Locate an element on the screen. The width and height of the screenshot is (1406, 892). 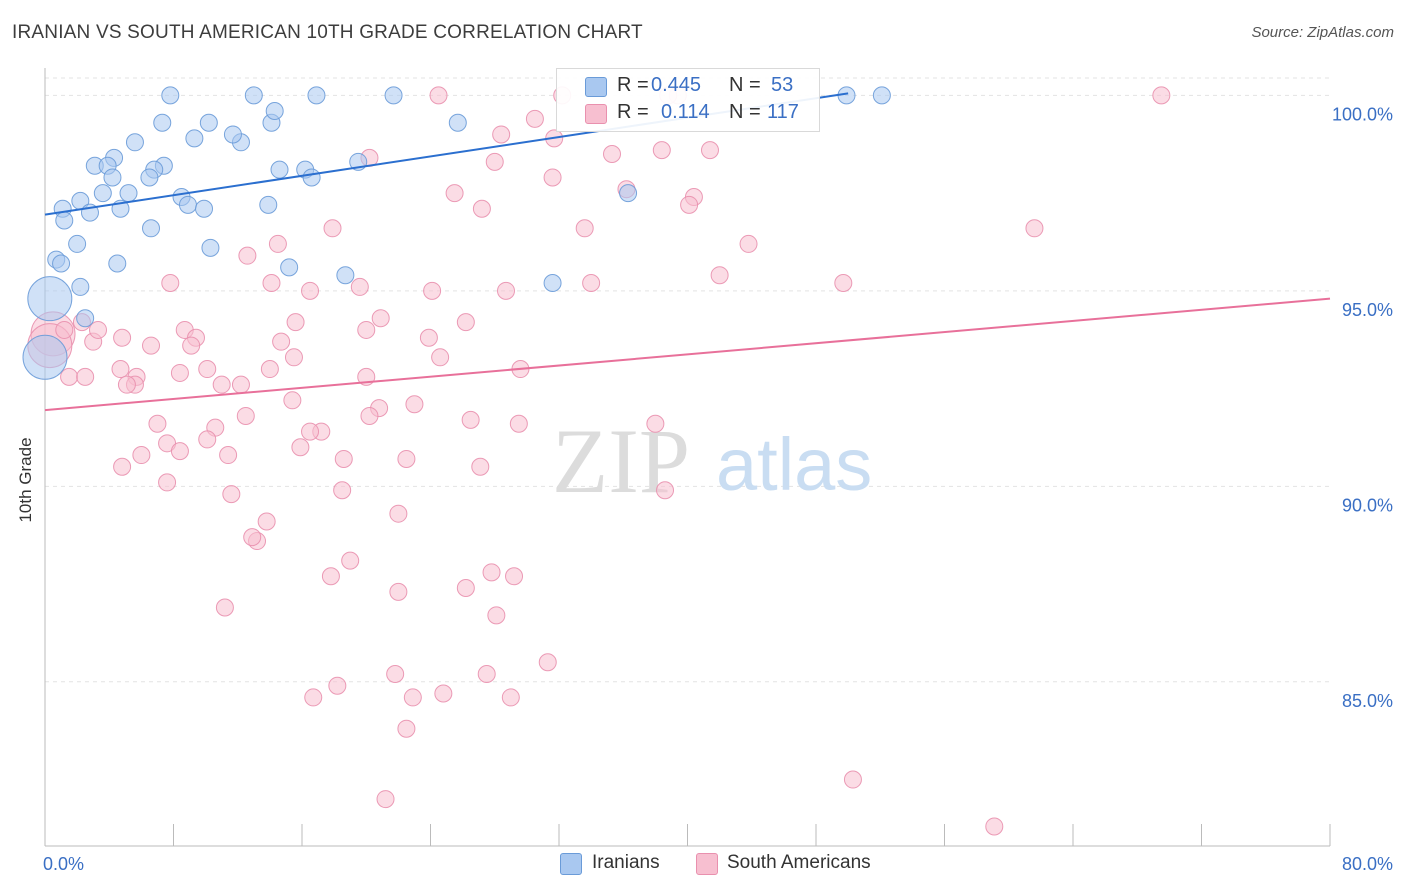
y-tick-label: 95.0% is located at coordinates (1367, 310).